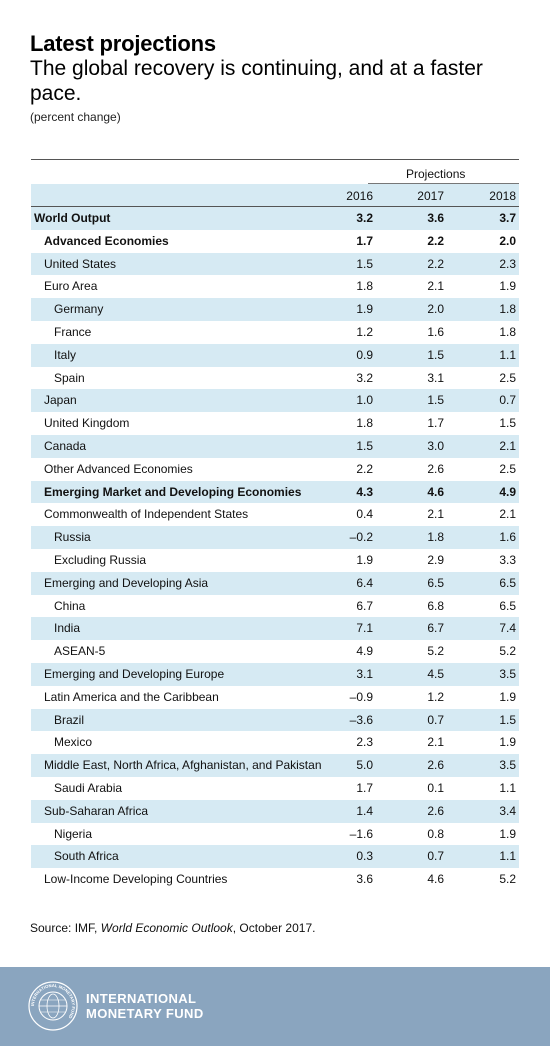 The width and height of the screenshot is (550, 1046). What do you see at coordinates (507, 605) in the screenshot?
I see `cell-2018: 6.5` at bounding box center [507, 605].